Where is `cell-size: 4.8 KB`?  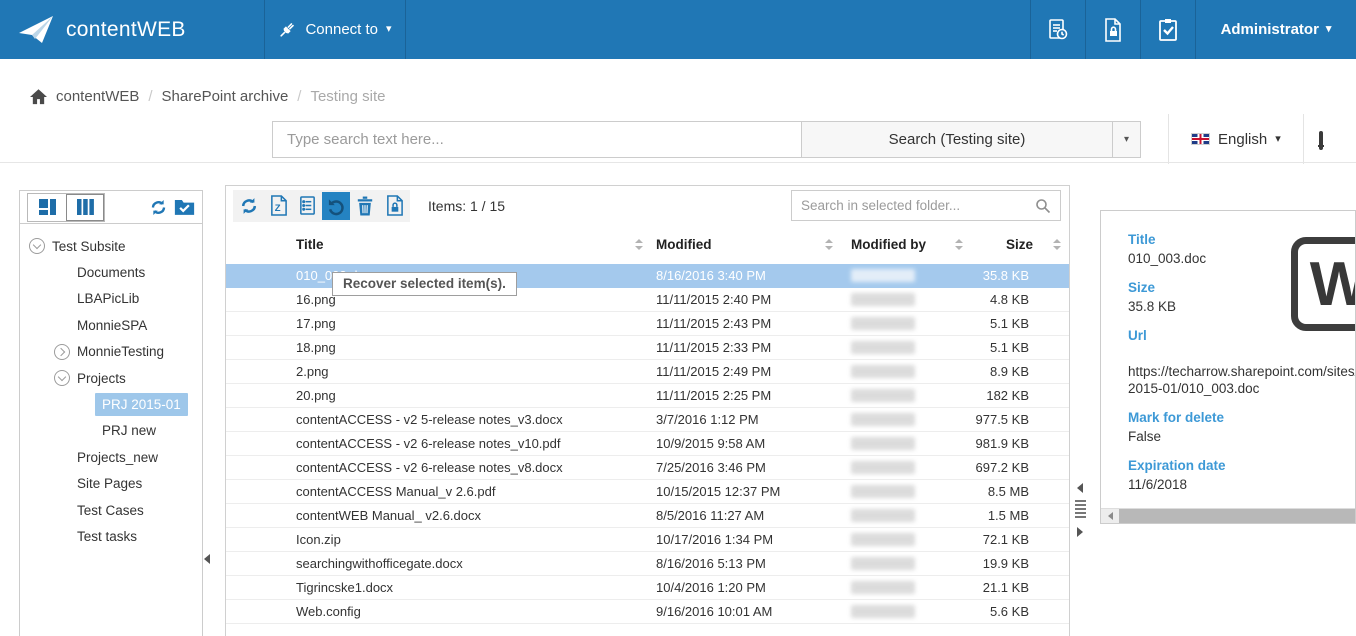
cell-size: 4.8 KB is located at coordinates (1009, 299).